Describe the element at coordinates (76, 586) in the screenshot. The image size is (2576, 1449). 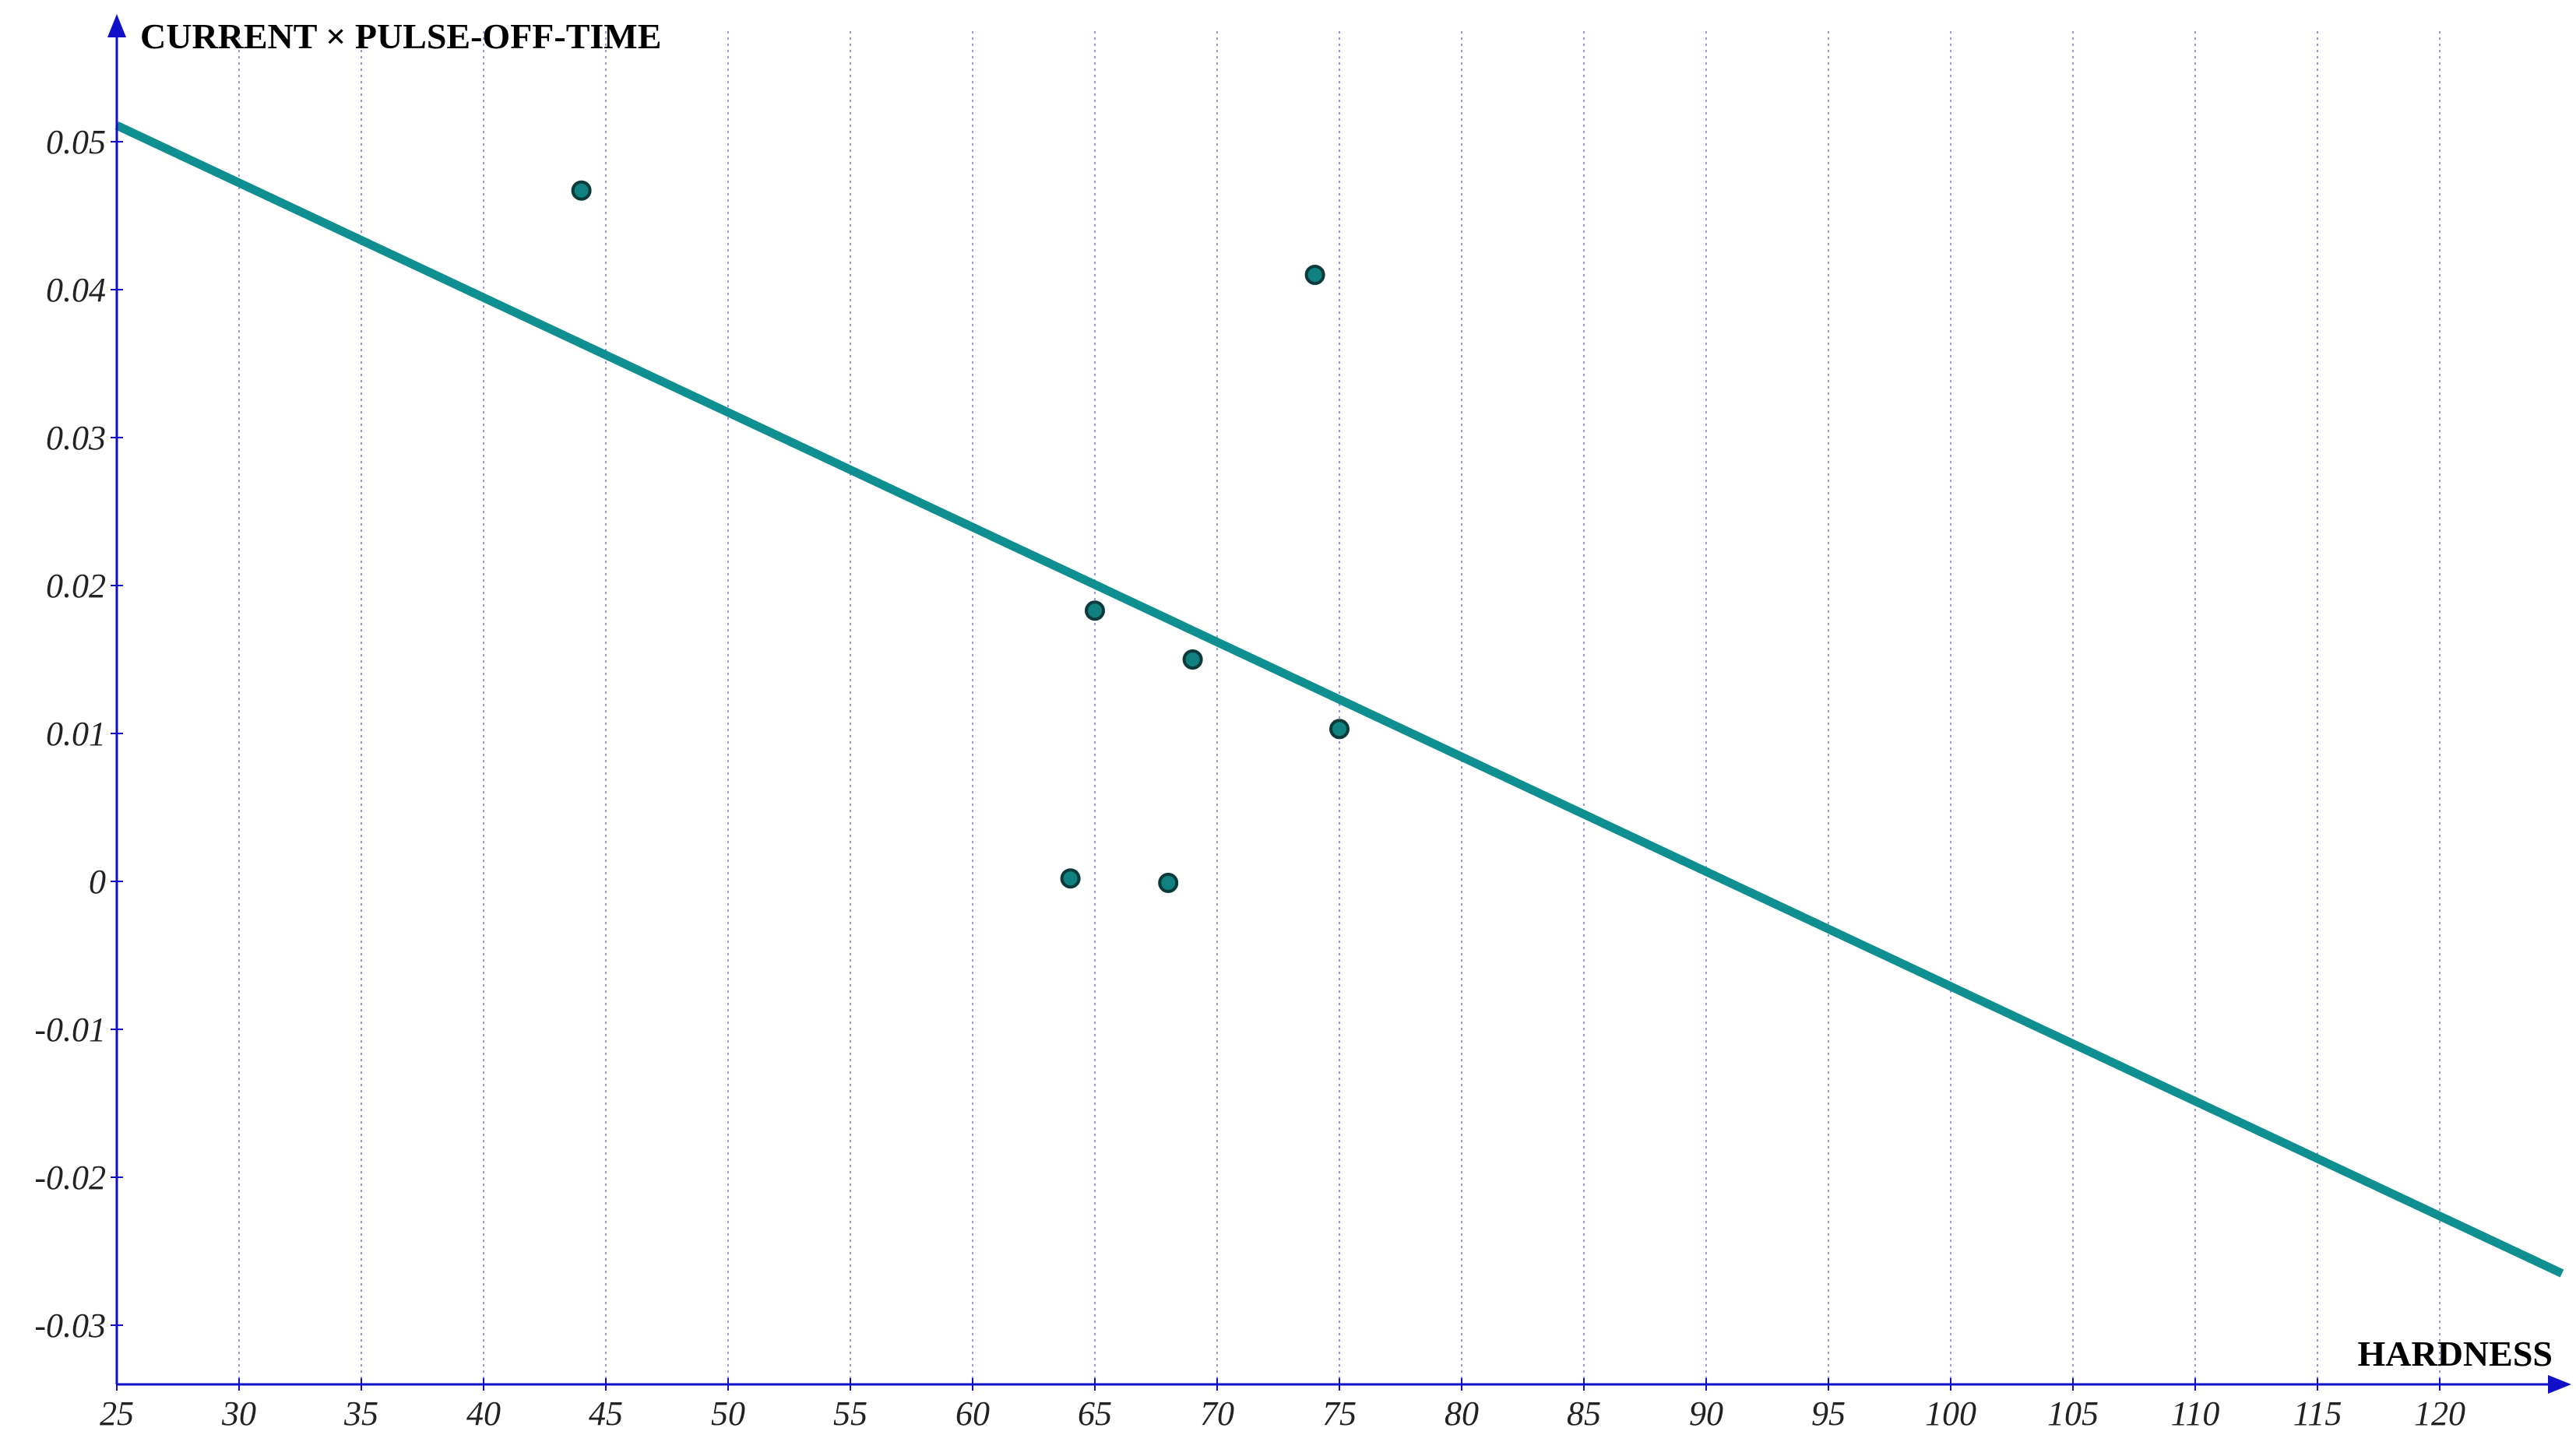
I see `y-tick-label: 0.02` at that location.